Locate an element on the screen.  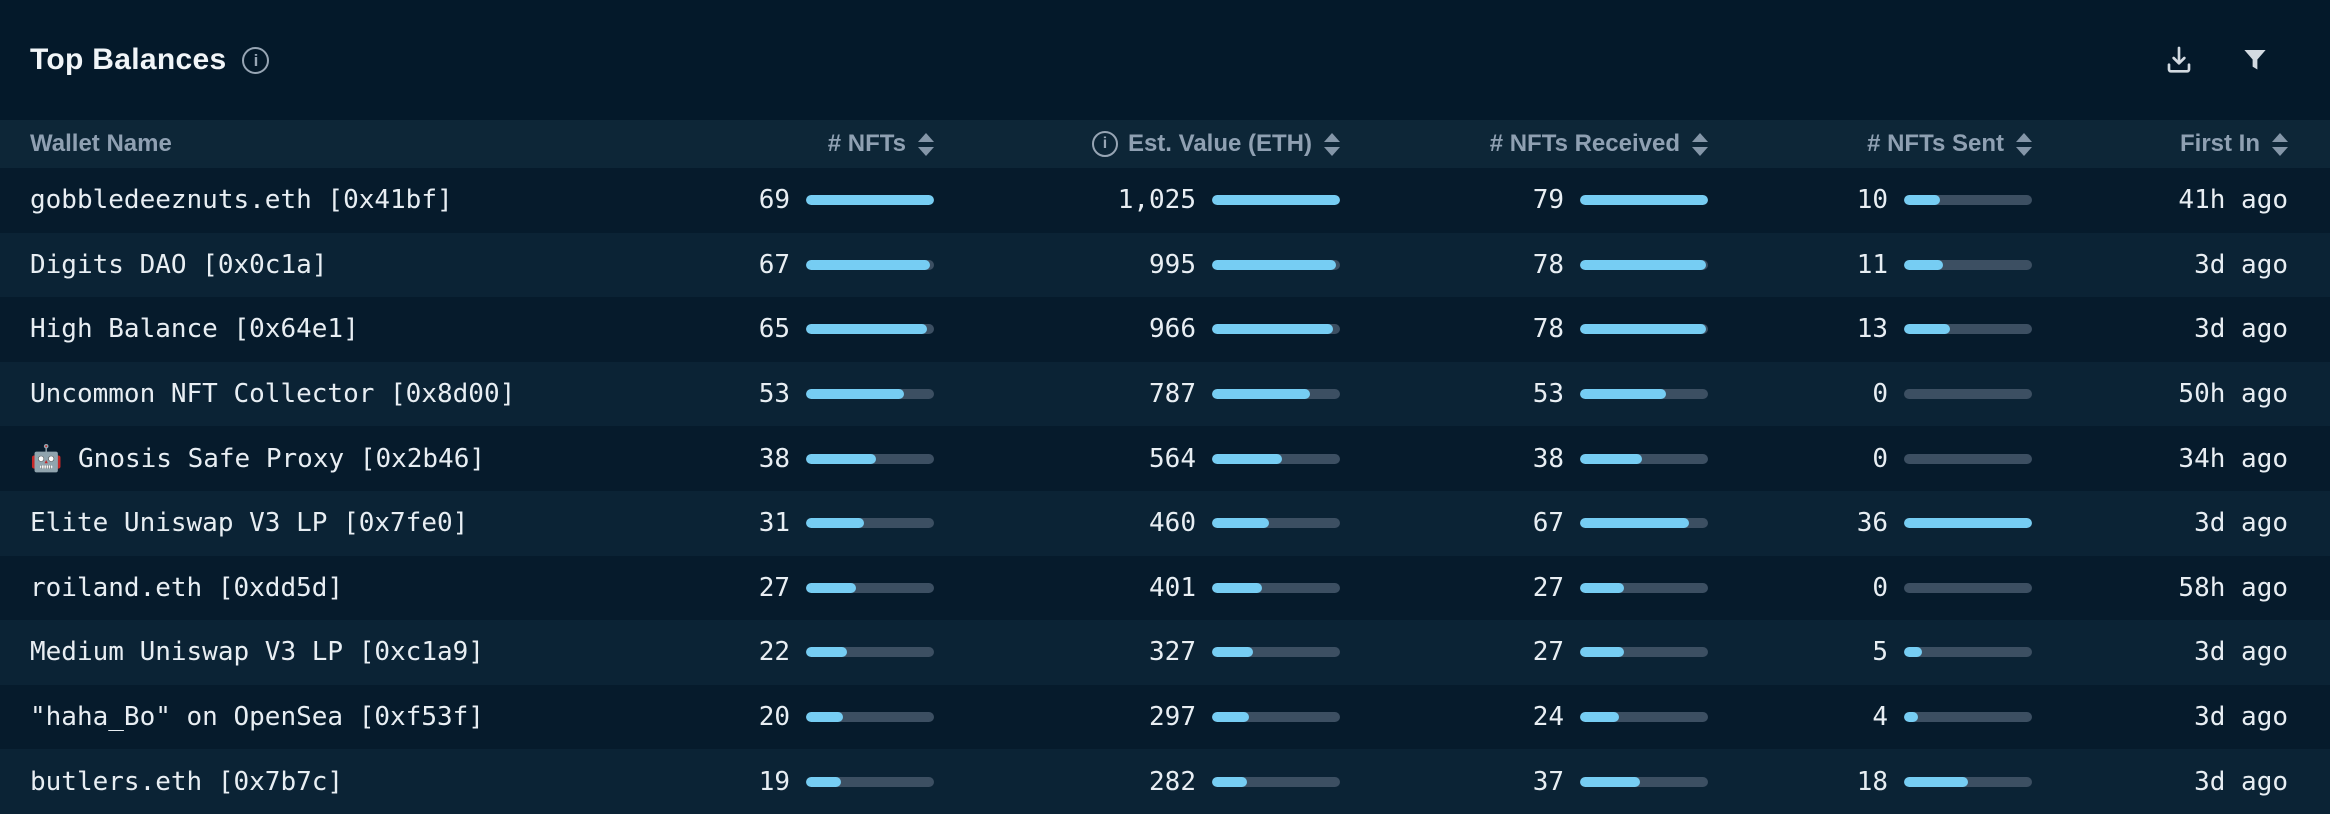
nfts-received-count: 27 is located at coordinates (1548, 652).